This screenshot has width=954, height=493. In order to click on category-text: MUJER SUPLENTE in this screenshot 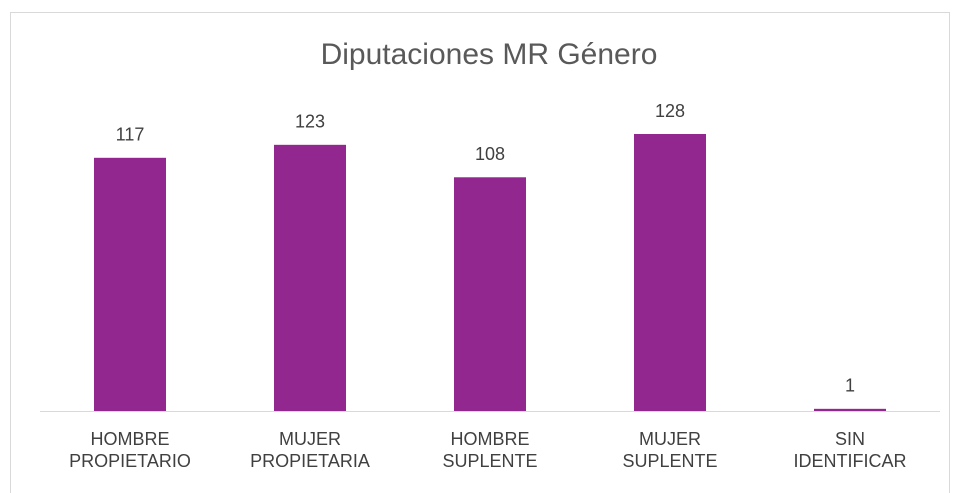, I will do `click(670, 450)`.